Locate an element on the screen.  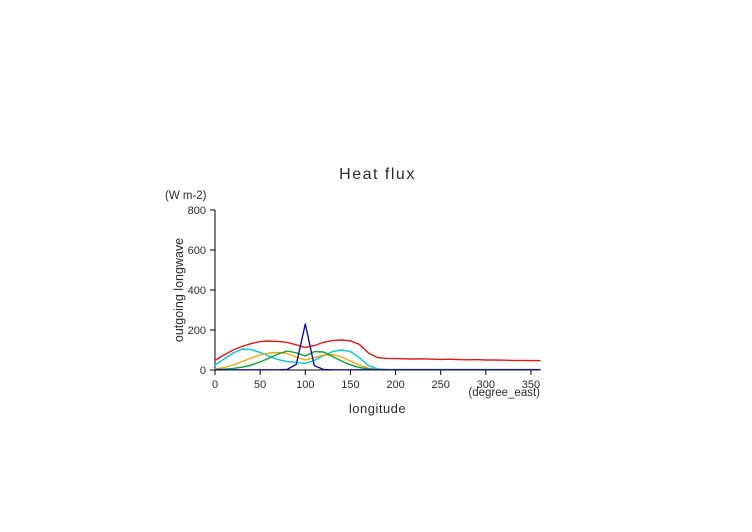
x-tick-label: 200 is located at coordinates (395, 385).